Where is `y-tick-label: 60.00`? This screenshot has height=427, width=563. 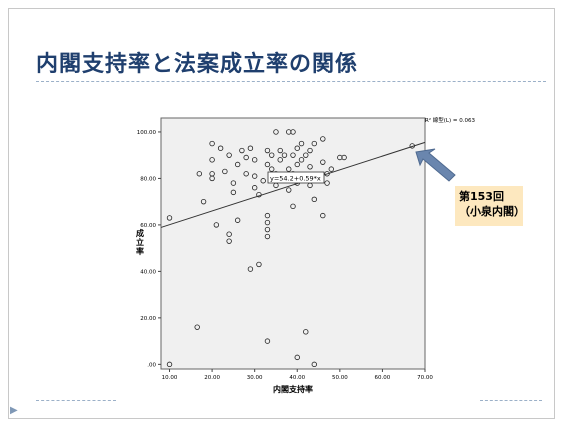 y-tick-label: 60.00 is located at coordinates (148, 226).